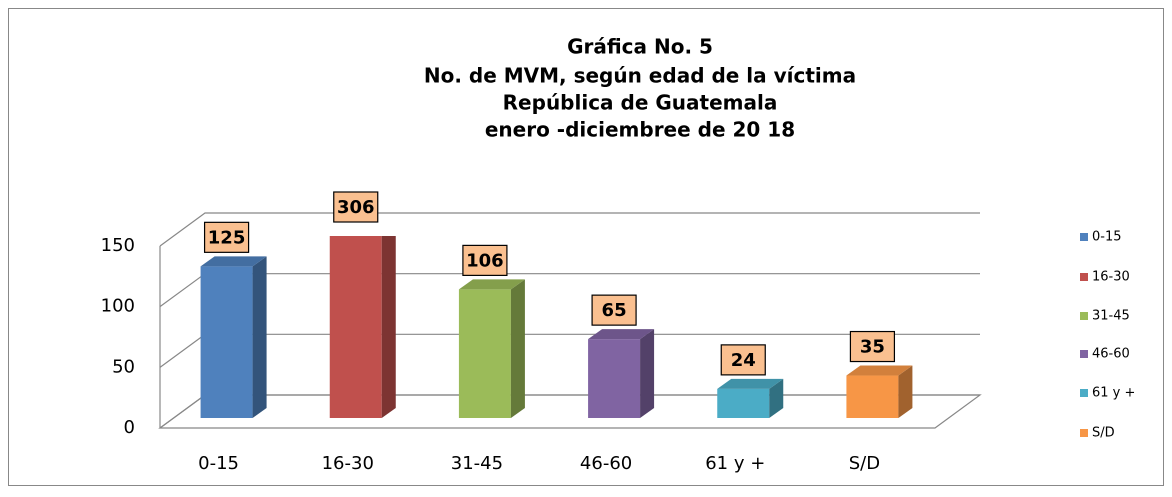 The height and width of the screenshot is (497, 1172). Describe the element at coordinates (1111, 316) in the screenshot. I see `legend-label: 31-45` at that location.